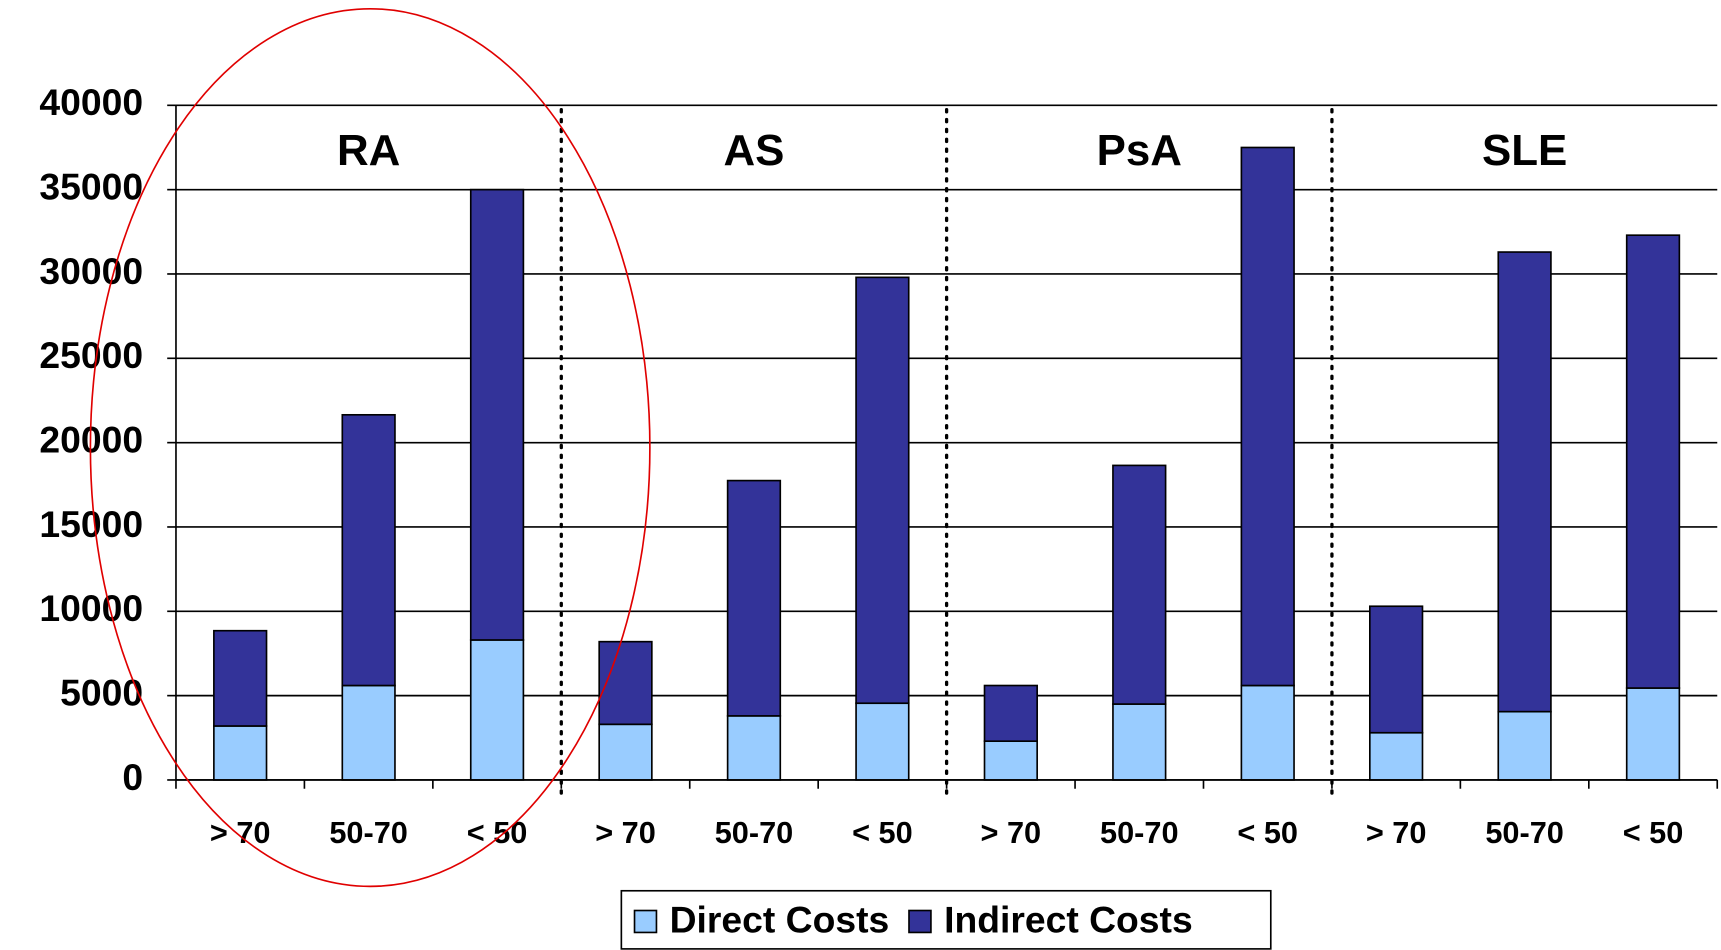 This screenshot has width=1721, height=950. What do you see at coordinates (1139, 150) in the screenshot?
I see `group-label: PsA` at bounding box center [1139, 150].